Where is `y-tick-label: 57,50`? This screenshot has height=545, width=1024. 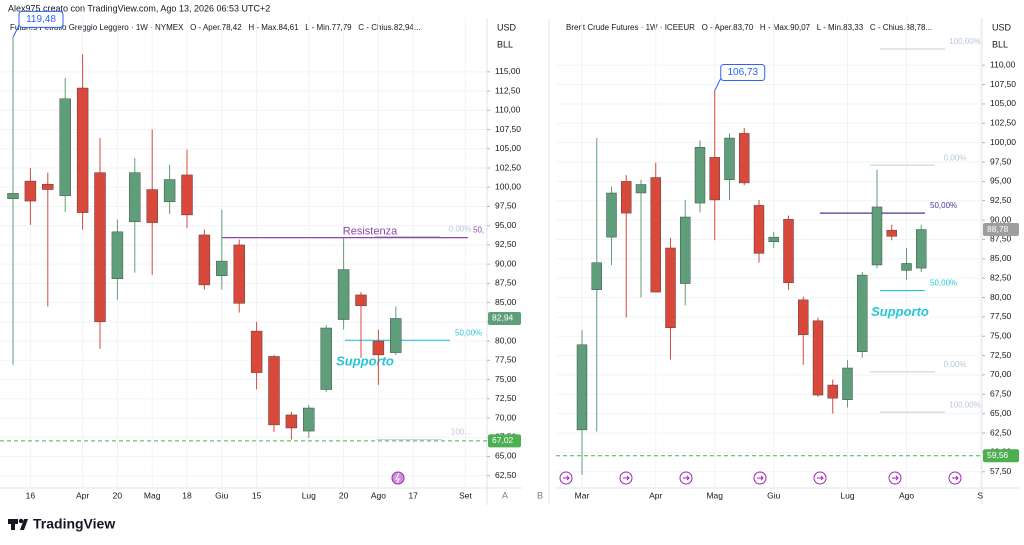
y-tick-label: 57,50 is located at coordinates (1001, 471).